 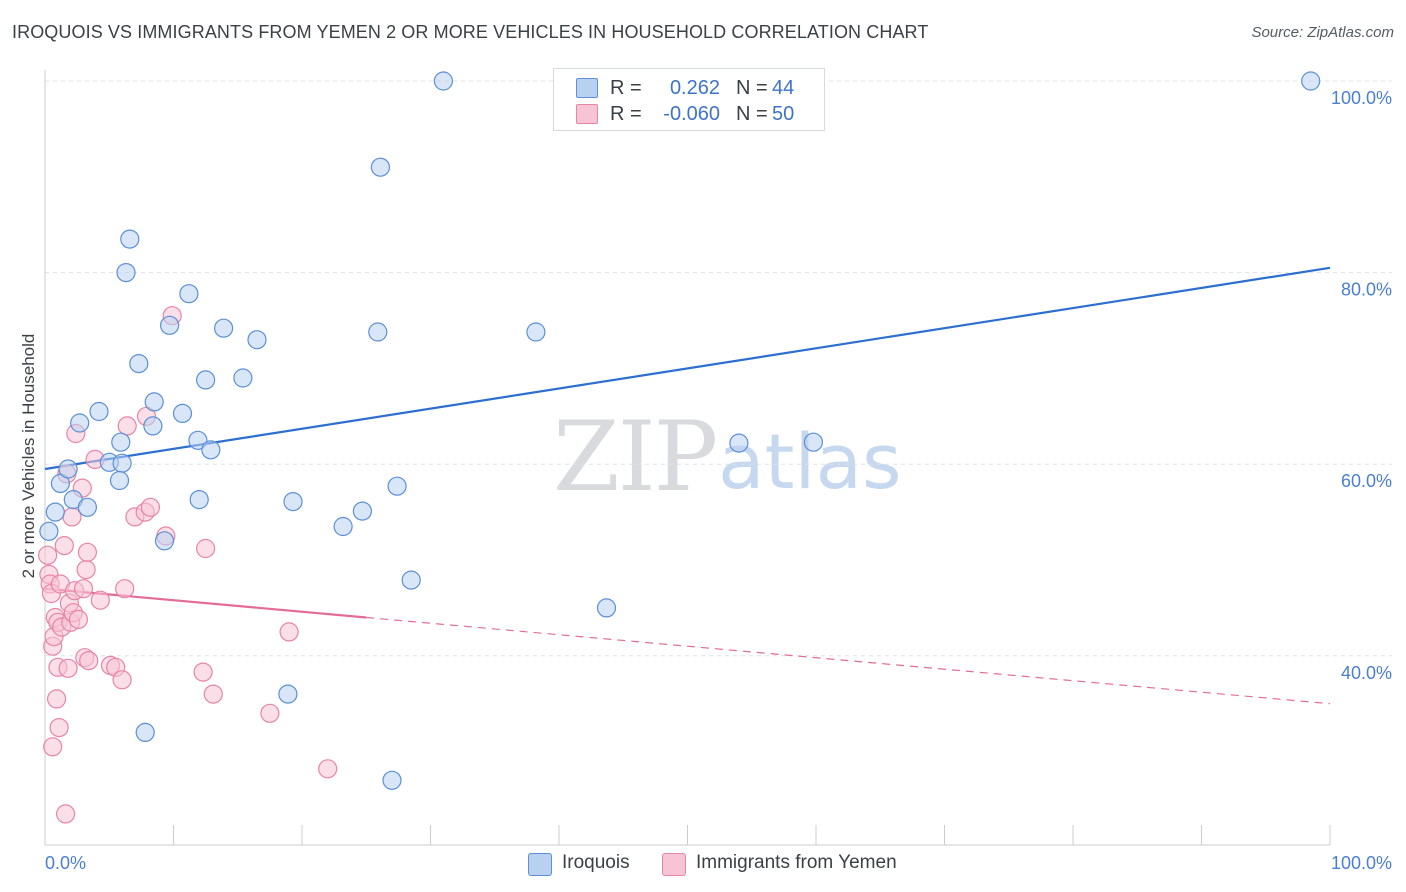 What do you see at coordinates (634, 457) in the screenshot?
I see `watermark-zip: ZIP` at bounding box center [634, 457].